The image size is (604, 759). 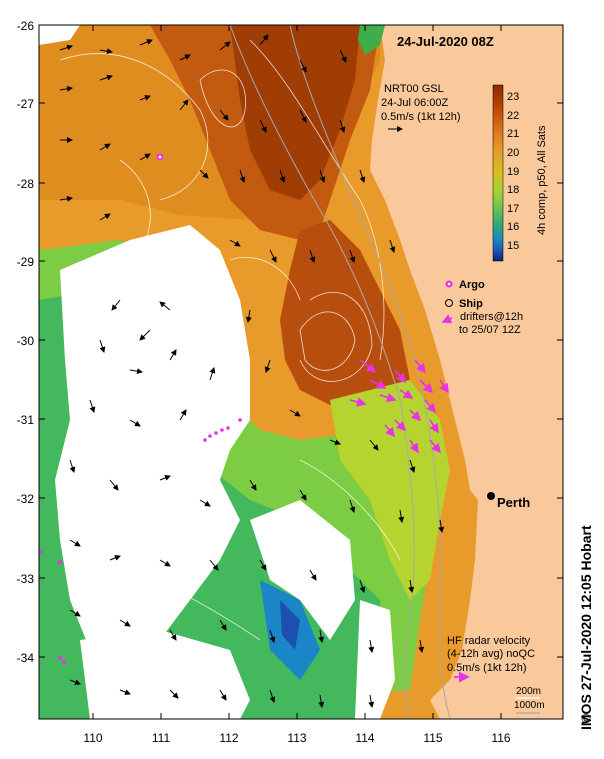 I want to click on source-line-3: 0.5m/s (1kt 12h), so click(x=420, y=117).